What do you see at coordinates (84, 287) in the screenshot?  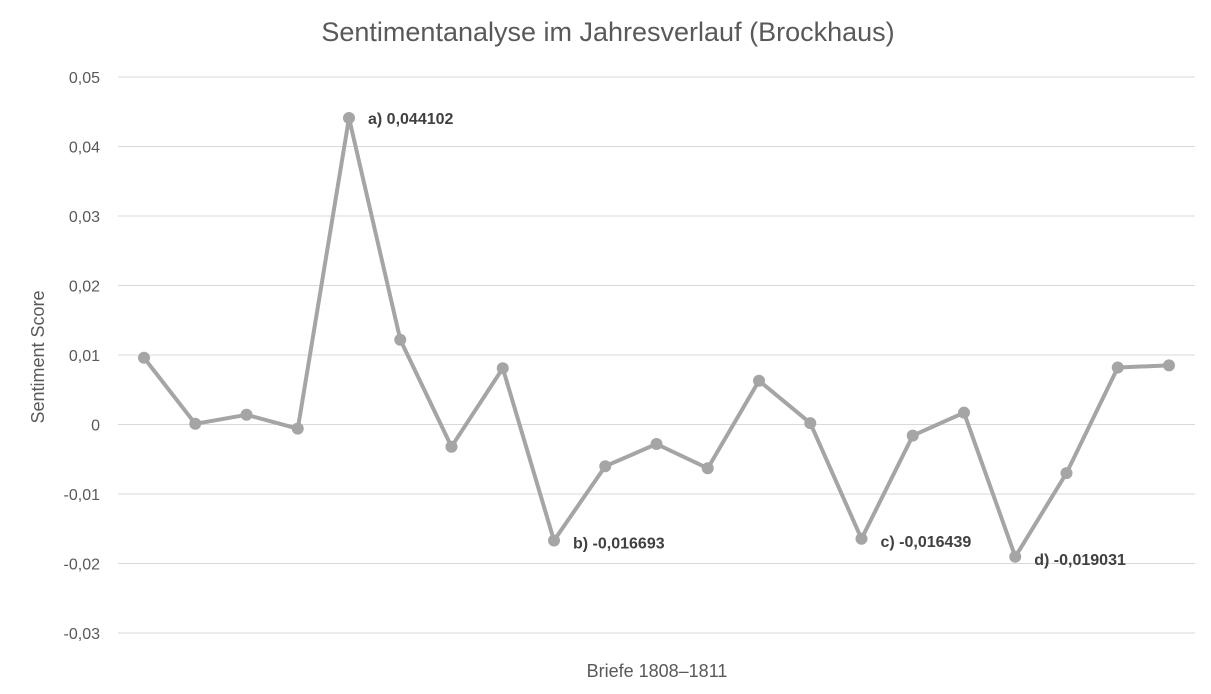 I see `y-tick-label: 0,02` at bounding box center [84, 287].